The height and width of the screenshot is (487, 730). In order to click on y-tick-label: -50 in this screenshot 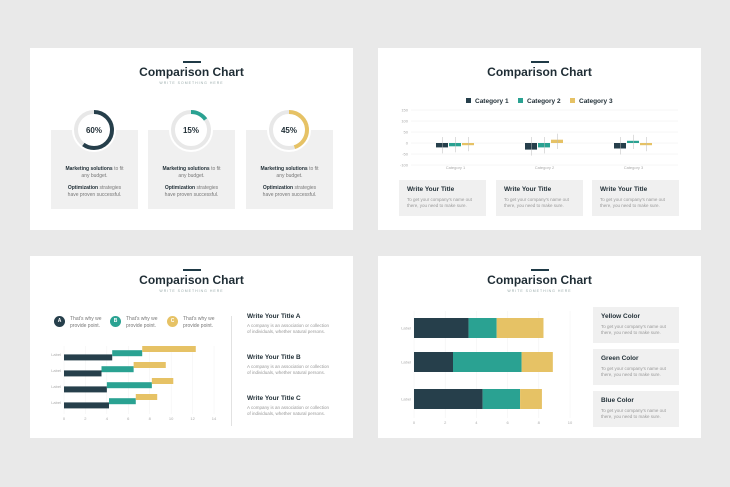, I will do `click(405, 154)`.